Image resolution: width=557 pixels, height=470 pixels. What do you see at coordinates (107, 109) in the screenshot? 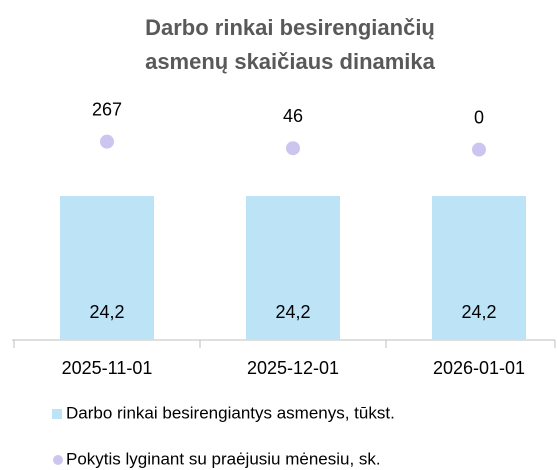
I see `dot-label: 267` at bounding box center [107, 109].